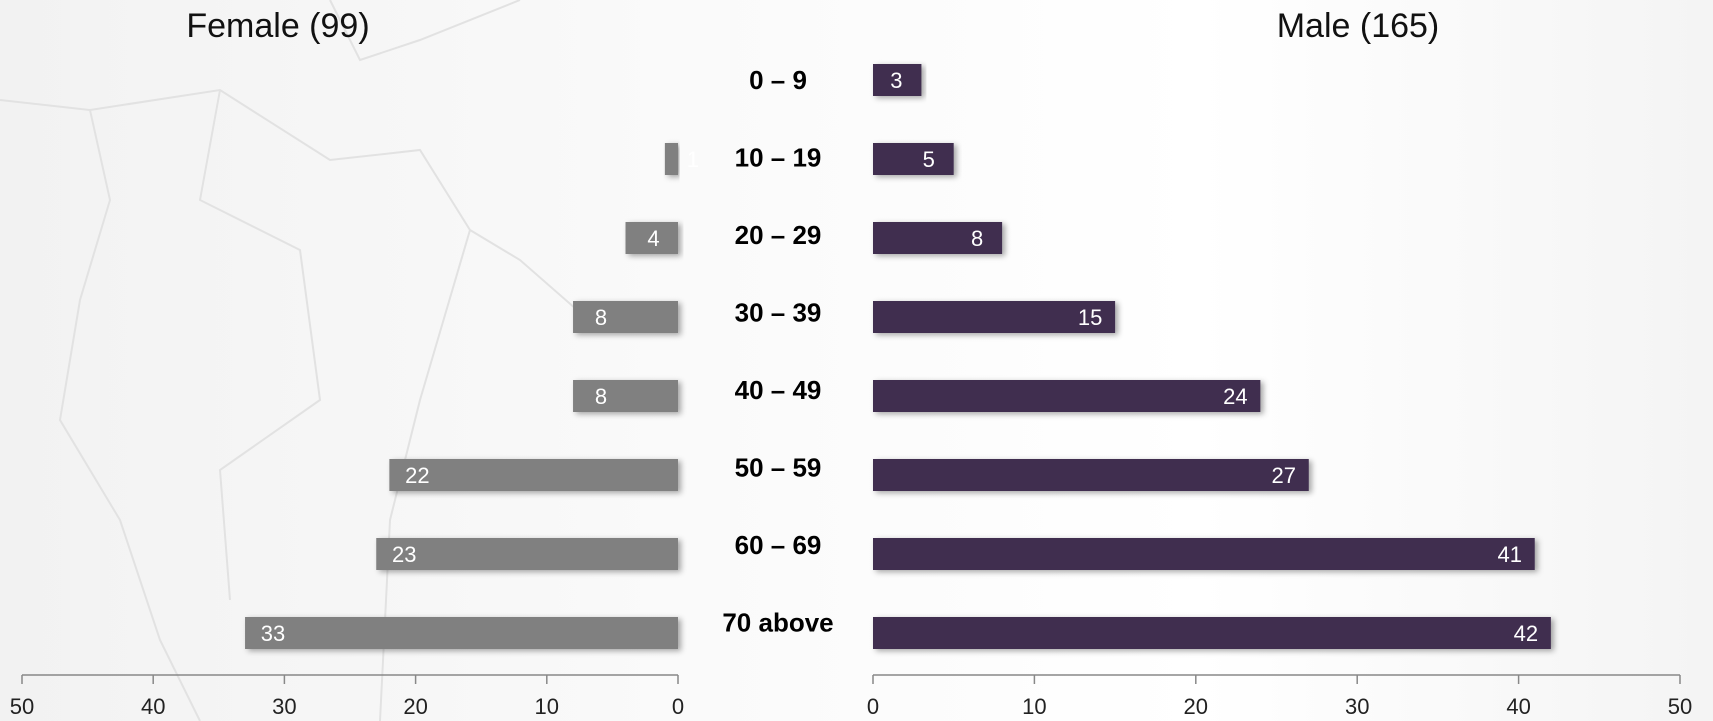  What do you see at coordinates (273, 633) in the screenshot?
I see `value-label: 33` at bounding box center [273, 633].